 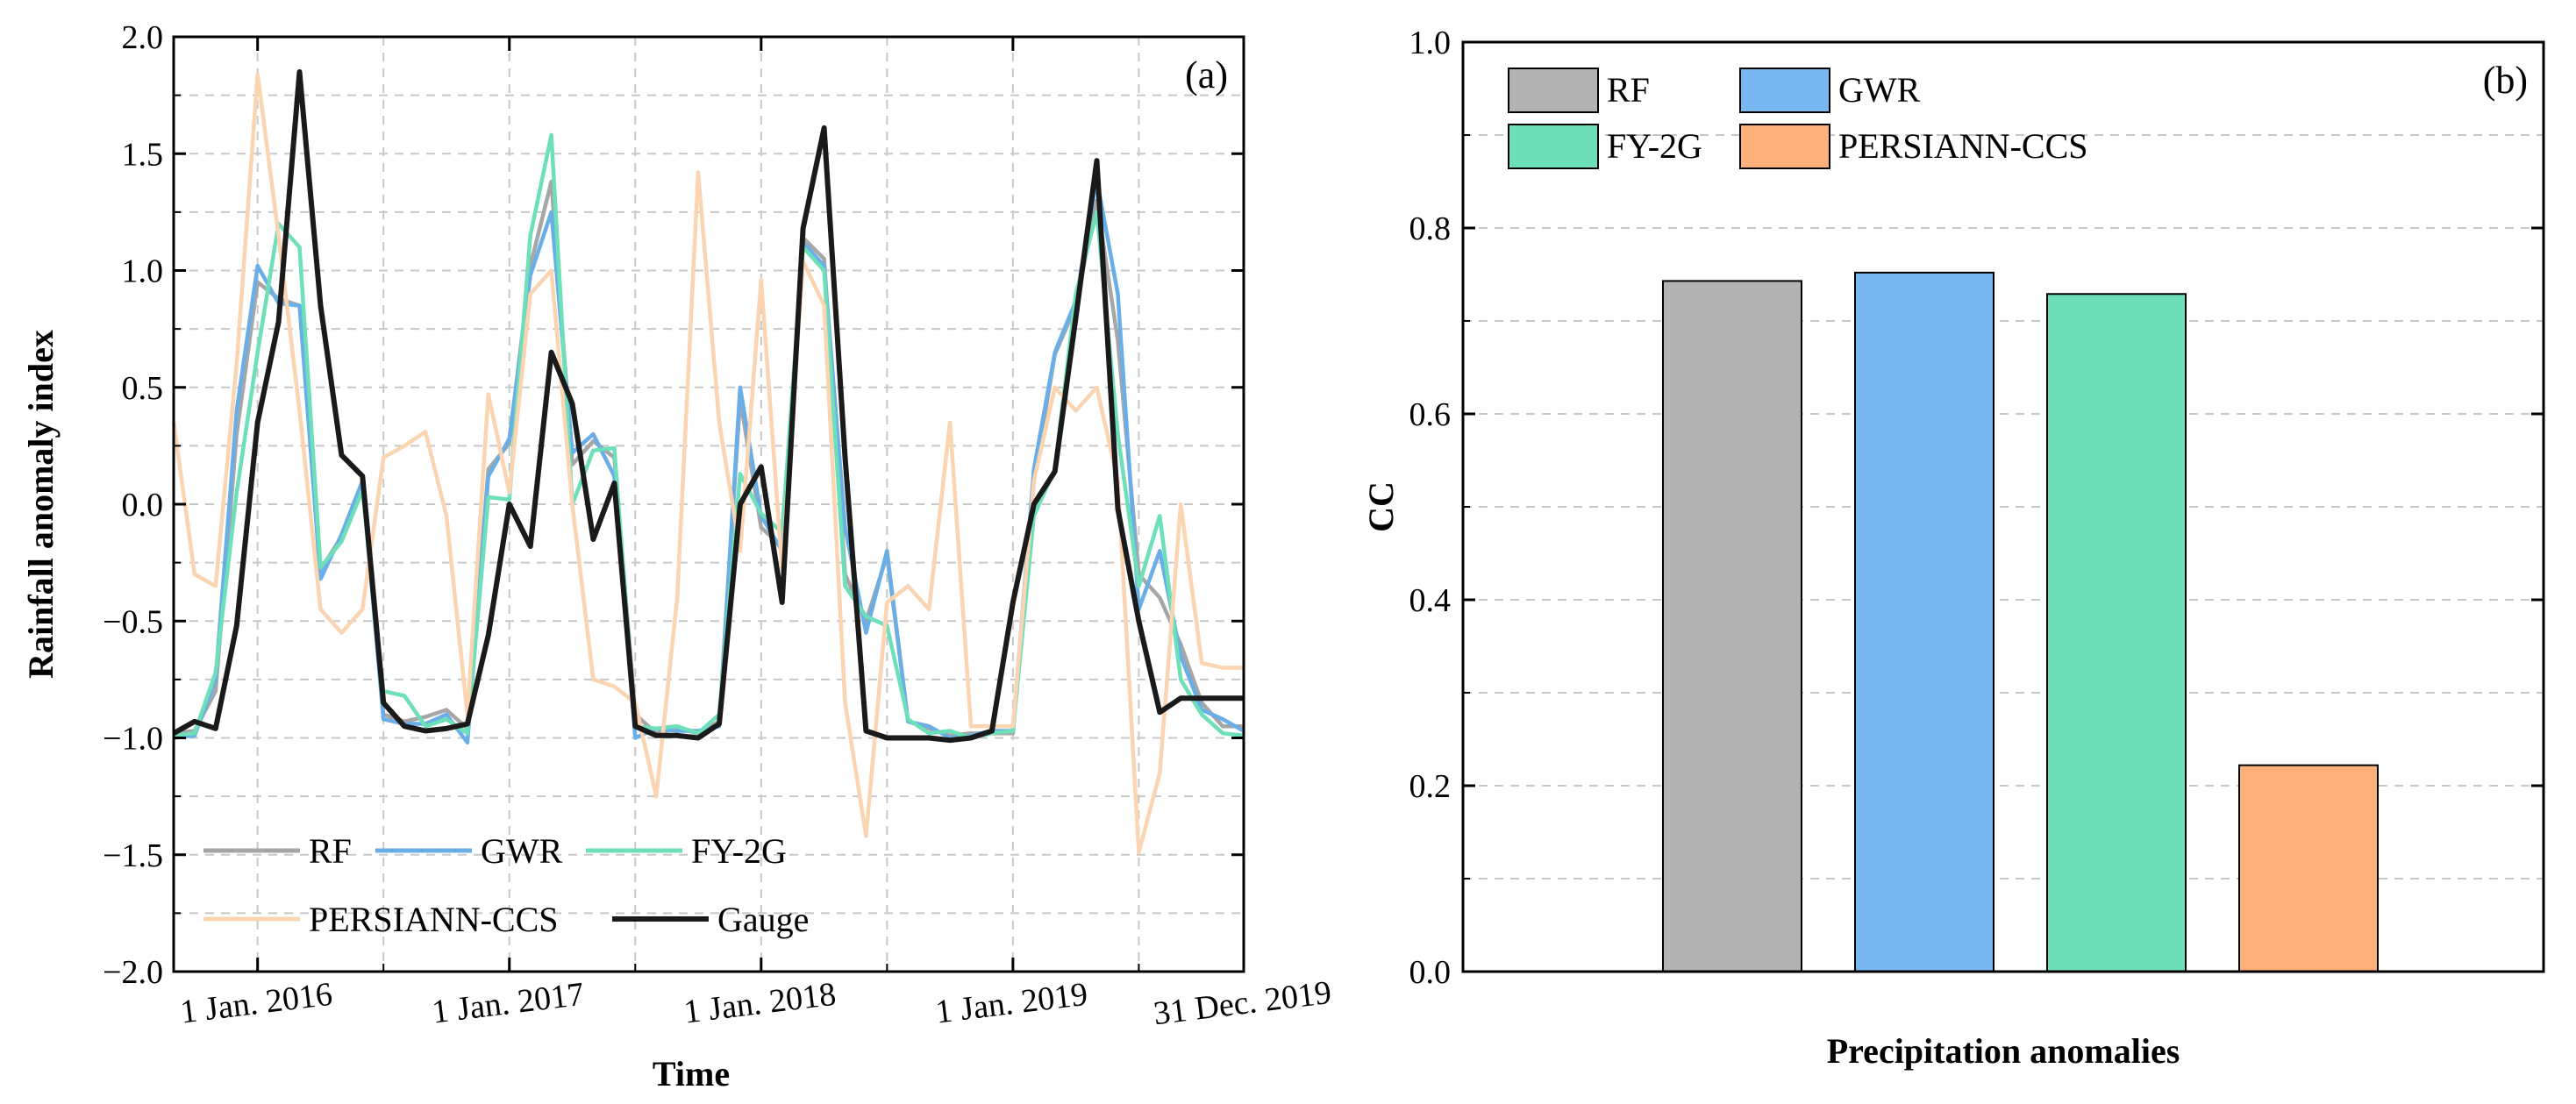 What do you see at coordinates (133, 855) in the screenshot?
I see `panel-a-y-tick-label: −1.5` at bounding box center [133, 855].